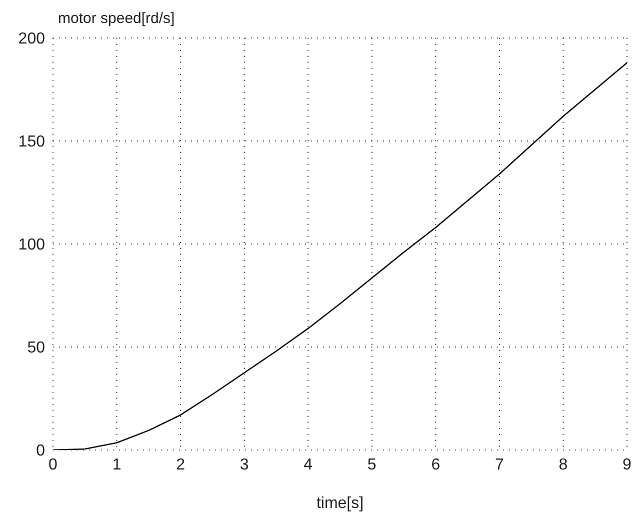 This screenshot has width=643, height=525. What do you see at coordinates (627, 465) in the screenshot?
I see `x-tick-label: 9` at bounding box center [627, 465].